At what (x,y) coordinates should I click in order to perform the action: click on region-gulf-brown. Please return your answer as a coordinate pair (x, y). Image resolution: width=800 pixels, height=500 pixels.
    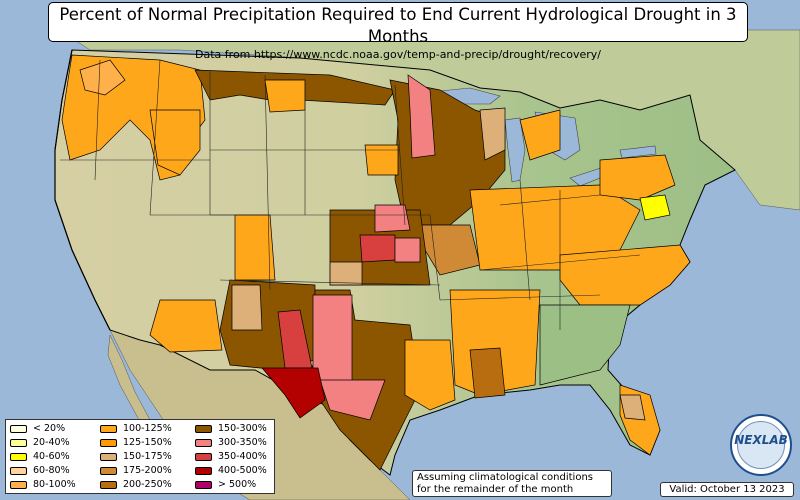
    Looking at the image, I should click on (487, 373).